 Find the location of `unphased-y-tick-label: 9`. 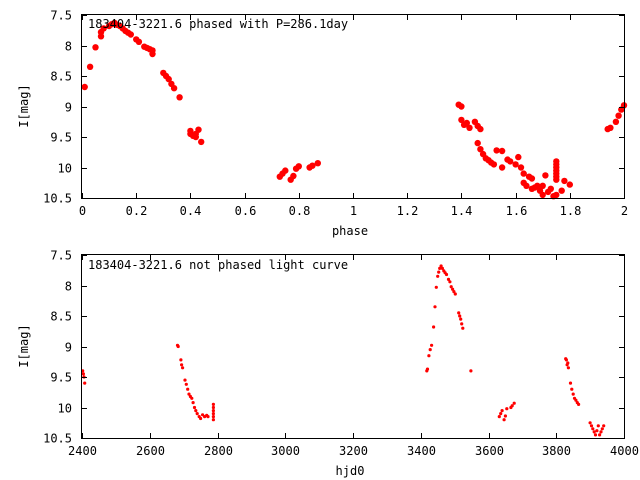

unphased-y-tick-label: 9 is located at coordinates (68, 348).